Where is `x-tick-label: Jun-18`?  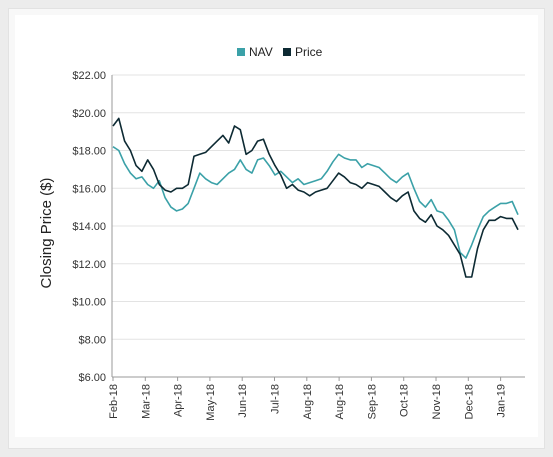 x-tick-label: Jun-18 is located at coordinates (243, 401).